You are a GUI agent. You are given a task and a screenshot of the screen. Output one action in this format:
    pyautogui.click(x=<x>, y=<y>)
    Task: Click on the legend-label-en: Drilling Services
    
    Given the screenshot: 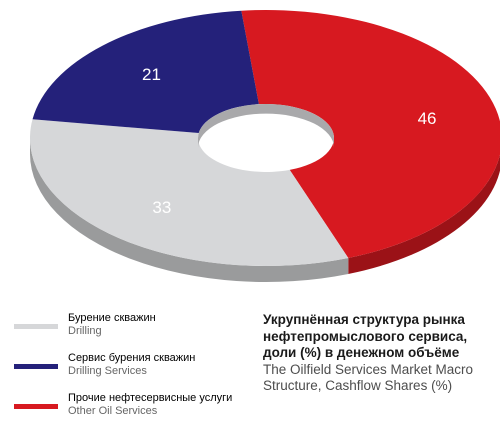 What is the action you would take?
    pyautogui.click(x=107, y=371)
    